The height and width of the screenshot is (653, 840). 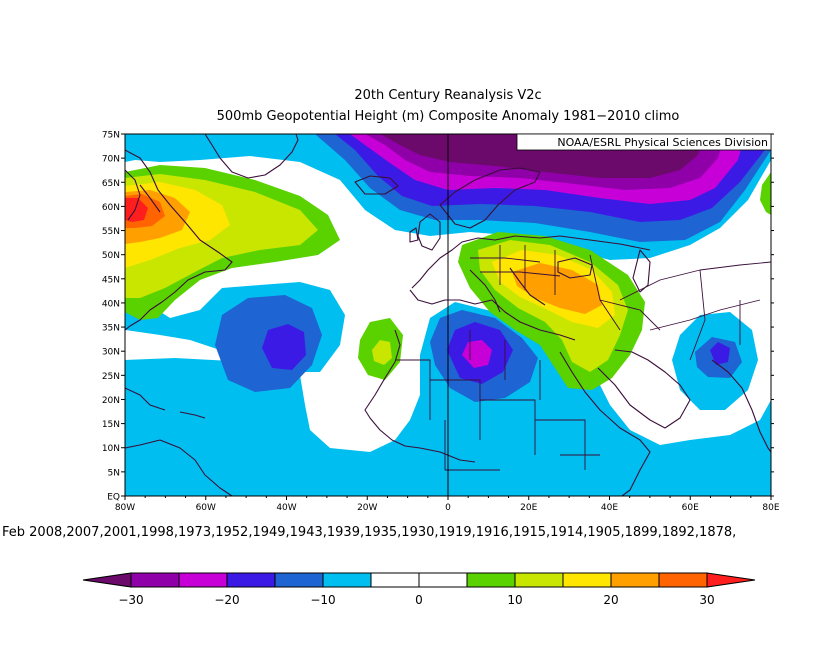 I want to click on x-tick-label: 40W, so click(x=286, y=508).